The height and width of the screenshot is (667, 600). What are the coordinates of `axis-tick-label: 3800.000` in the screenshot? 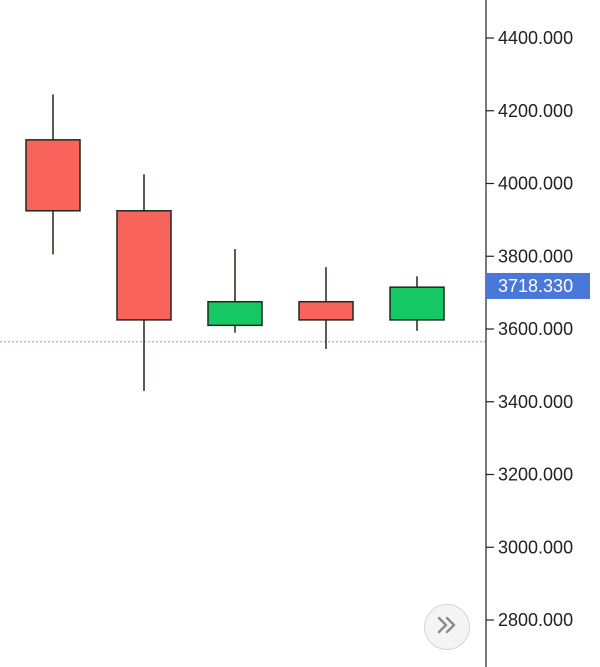 It's located at (535, 256).